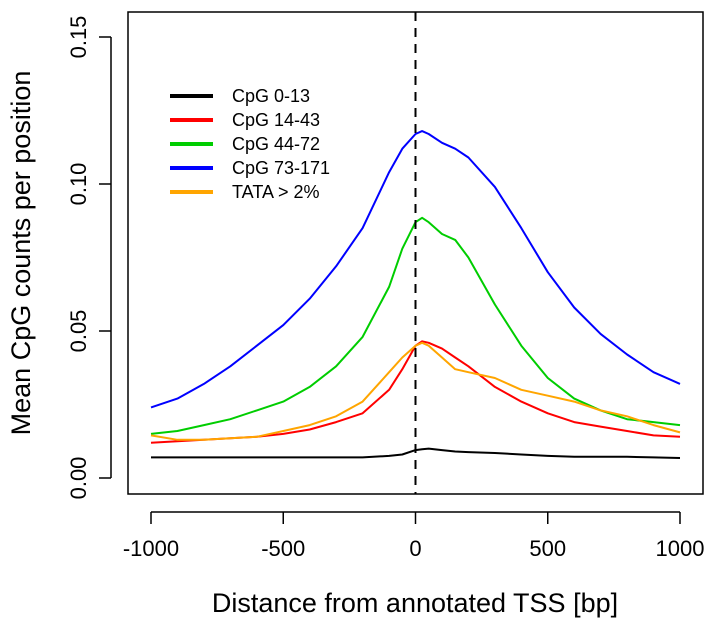 This screenshot has width=713, height=624. What do you see at coordinates (78, 331) in the screenshot?
I see `y-tick-label: 0.05` at bounding box center [78, 331].